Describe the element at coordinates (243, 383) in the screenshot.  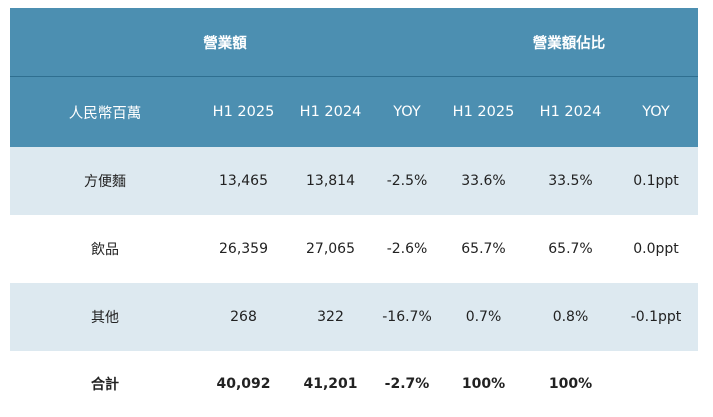
I see `total-revenue-2025: 40,092` at that location.